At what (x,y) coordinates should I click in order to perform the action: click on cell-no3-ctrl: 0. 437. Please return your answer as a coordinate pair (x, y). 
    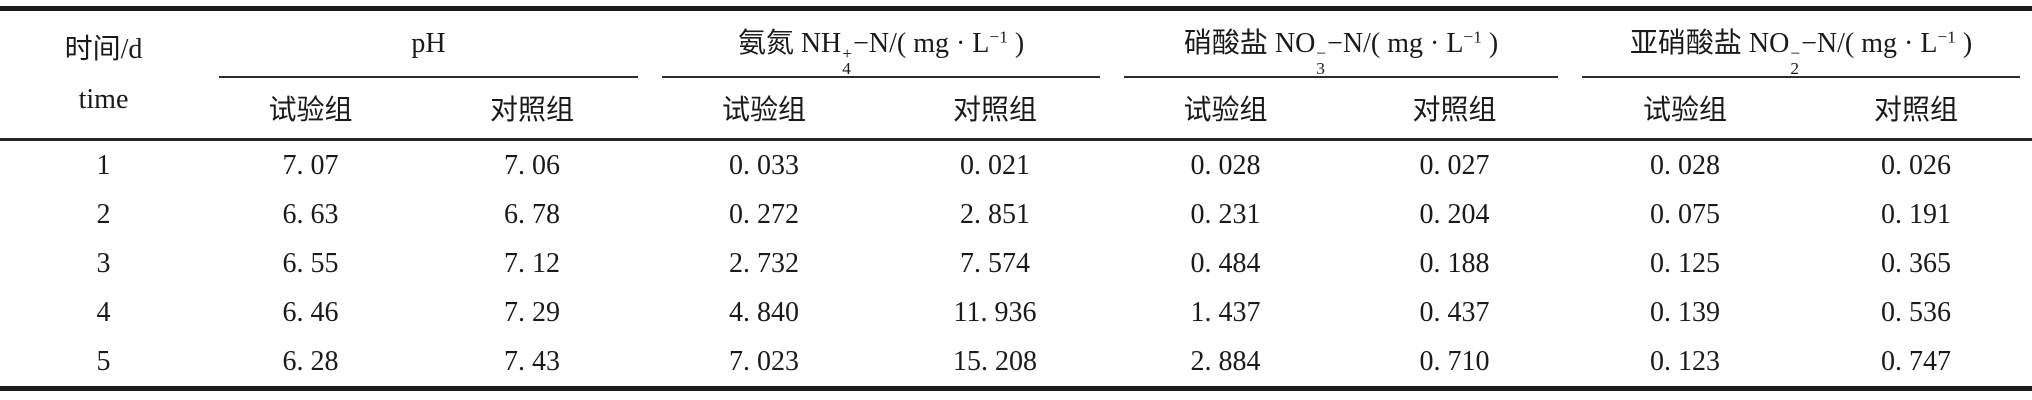
    Looking at the image, I should click on (1454, 312).